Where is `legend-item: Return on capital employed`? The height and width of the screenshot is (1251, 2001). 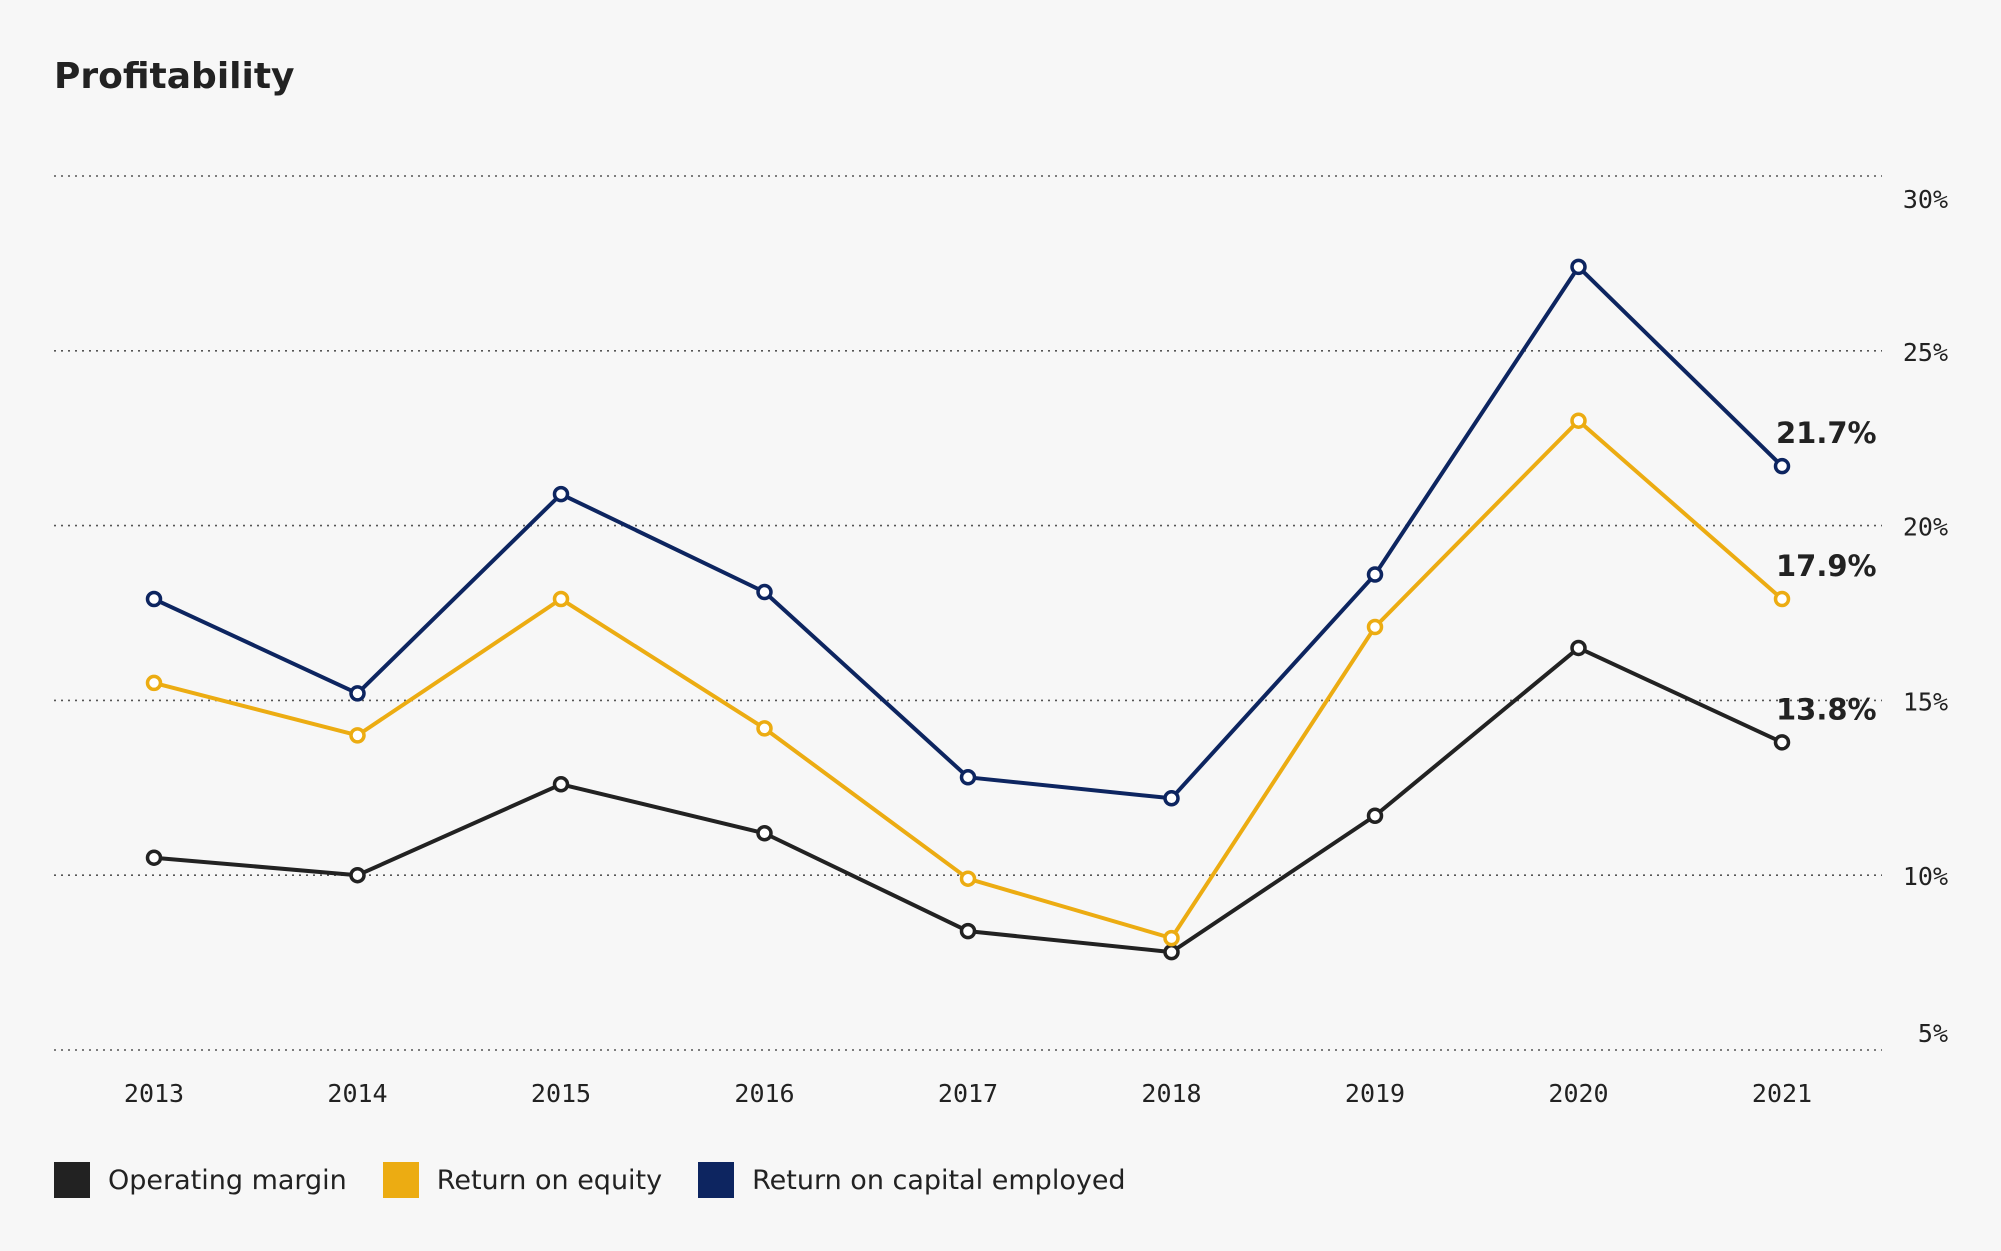 legend-item: Return on capital employed is located at coordinates (912, 1180).